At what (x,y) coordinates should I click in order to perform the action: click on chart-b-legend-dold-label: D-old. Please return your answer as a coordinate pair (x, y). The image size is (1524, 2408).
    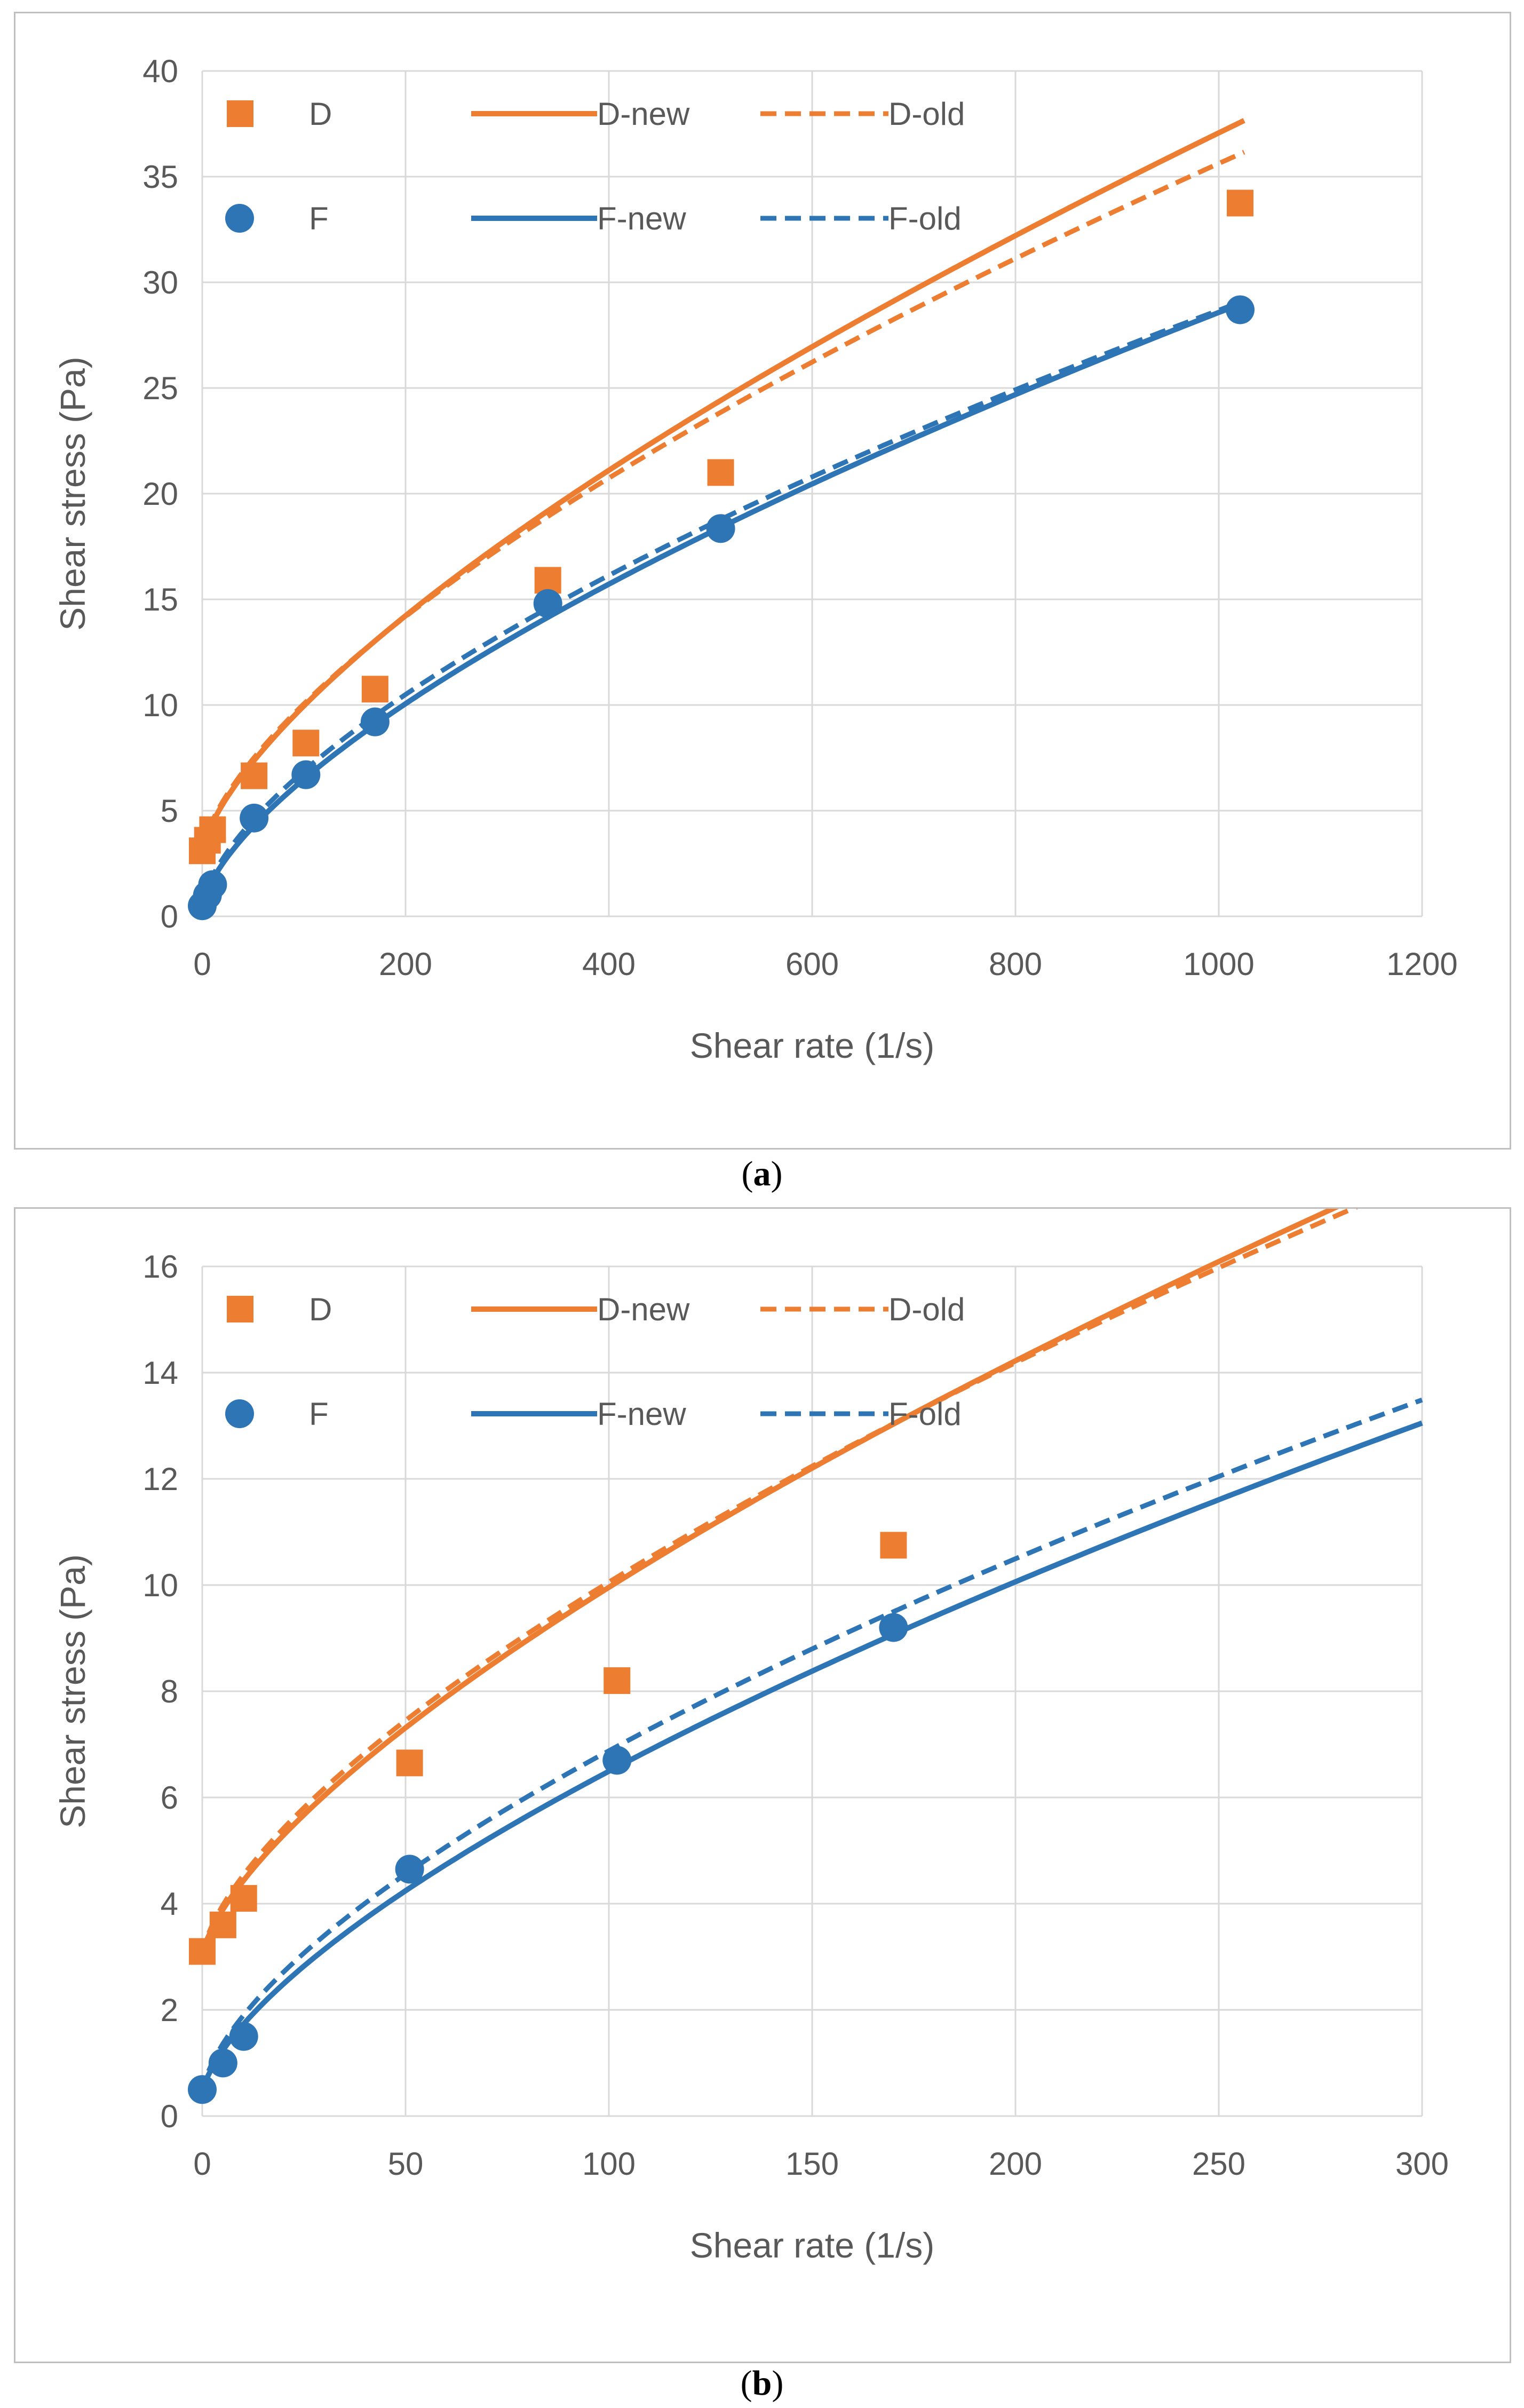
    Looking at the image, I should click on (926, 1309).